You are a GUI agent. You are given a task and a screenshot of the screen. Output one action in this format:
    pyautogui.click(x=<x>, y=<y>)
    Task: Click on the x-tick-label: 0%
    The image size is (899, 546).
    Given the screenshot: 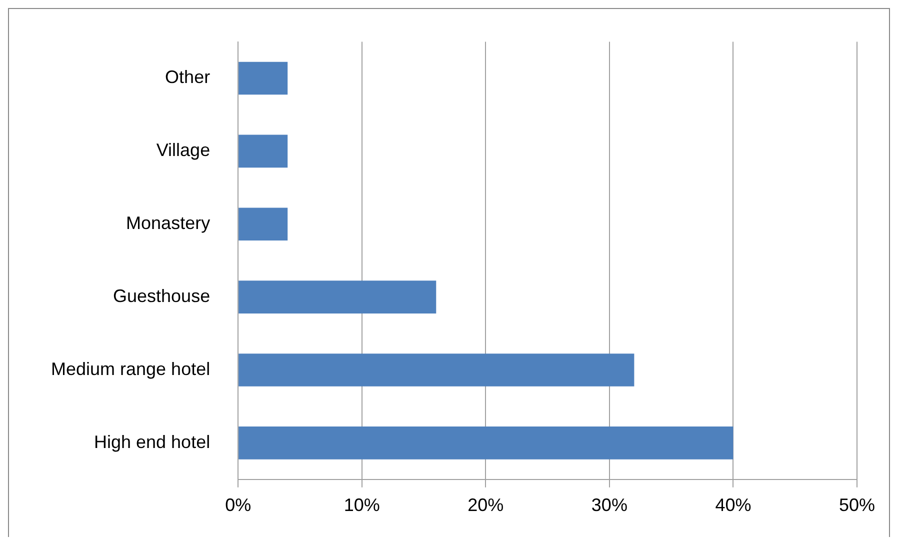 What is the action you would take?
    pyautogui.click(x=238, y=505)
    